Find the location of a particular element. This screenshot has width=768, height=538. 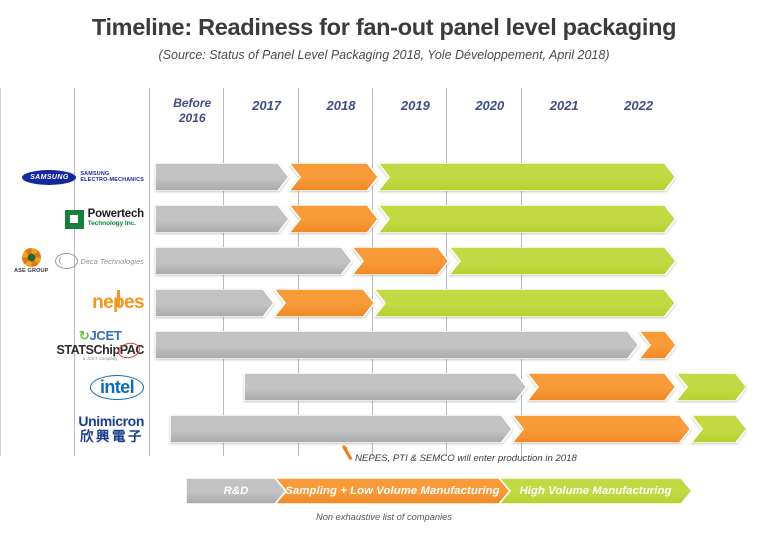

company-logo-cell: Powertech Technology Inc. is located at coordinates (75, 219).